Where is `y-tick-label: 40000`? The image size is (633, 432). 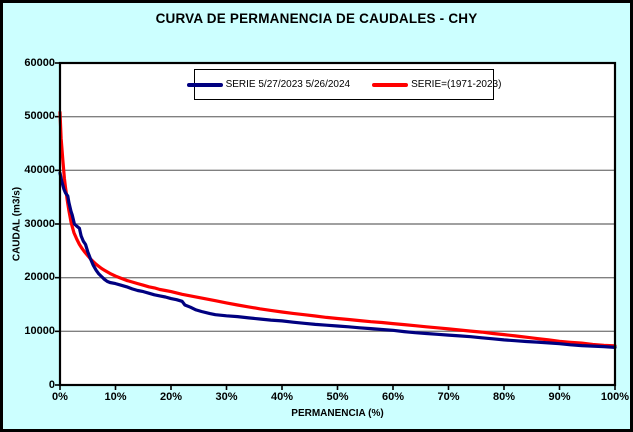
y-tick-label: 40000 is located at coordinates (39, 169).